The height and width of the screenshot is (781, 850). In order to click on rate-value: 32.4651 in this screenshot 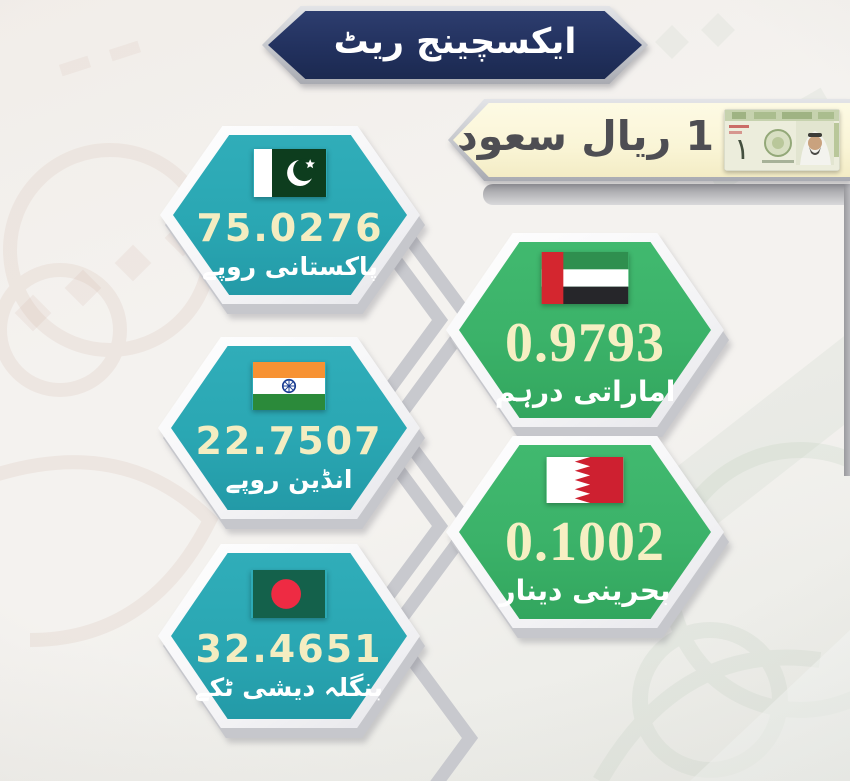, I will do `click(289, 648)`.